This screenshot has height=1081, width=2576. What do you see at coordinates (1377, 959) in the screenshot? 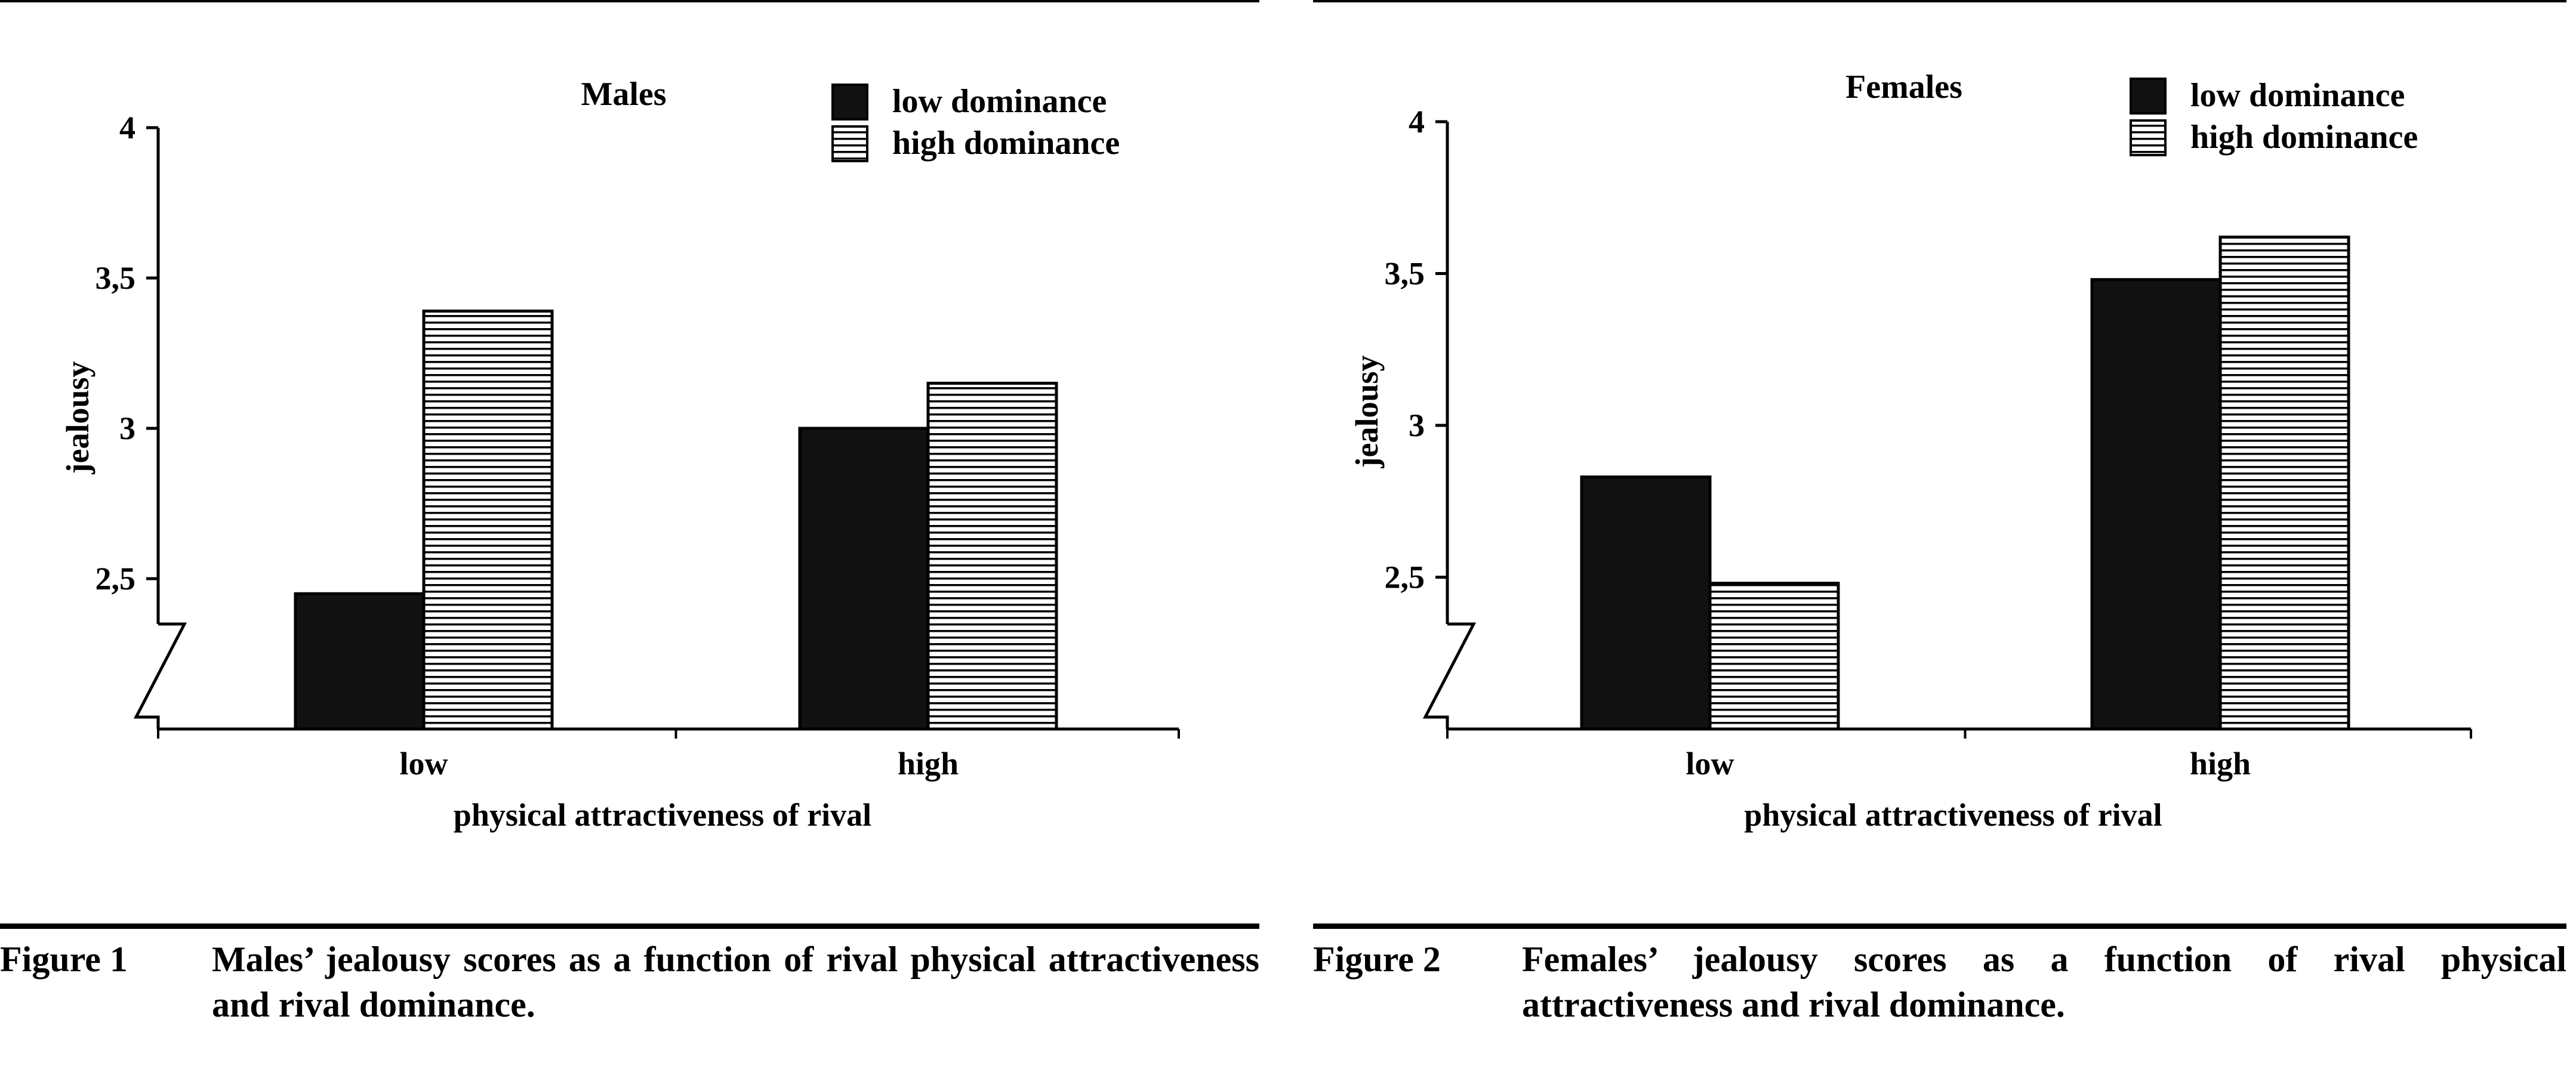
I see `figure-number: Figure 2` at bounding box center [1377, 959].